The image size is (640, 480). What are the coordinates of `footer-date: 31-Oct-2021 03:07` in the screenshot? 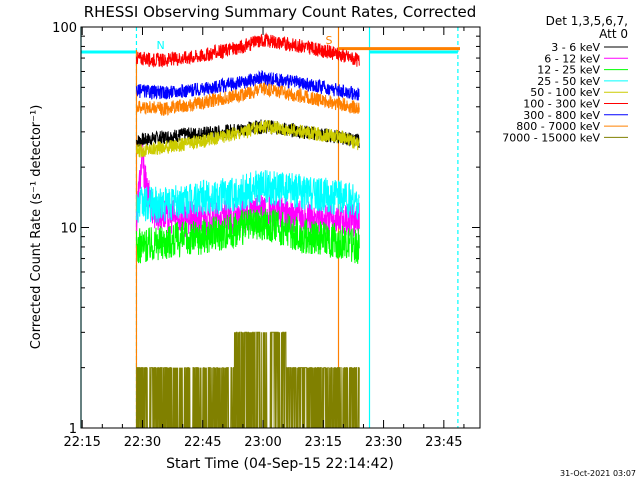 It's located at (598, 473).